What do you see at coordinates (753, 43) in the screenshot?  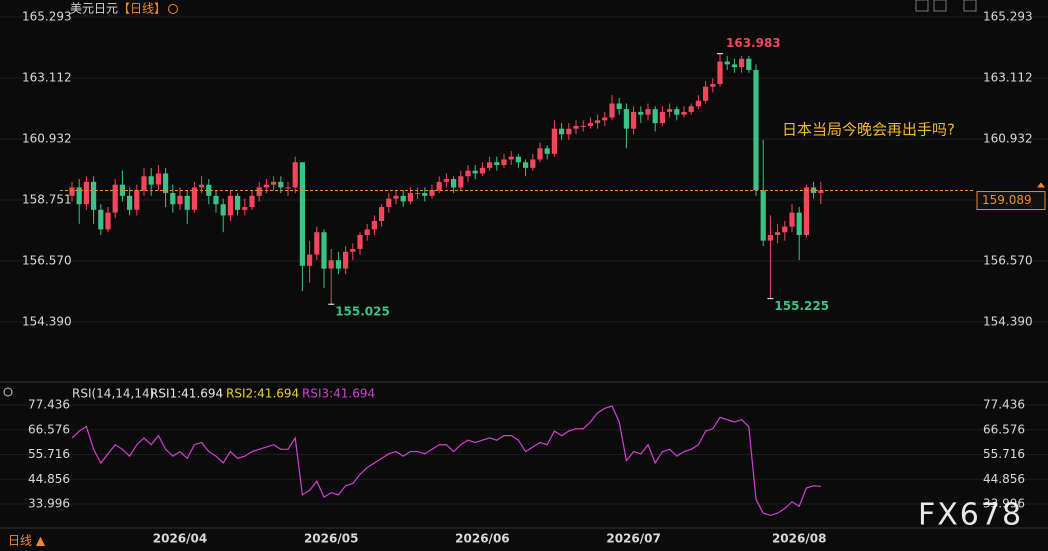 I see `high-label: 163.983` at bounding box center [753, 43].